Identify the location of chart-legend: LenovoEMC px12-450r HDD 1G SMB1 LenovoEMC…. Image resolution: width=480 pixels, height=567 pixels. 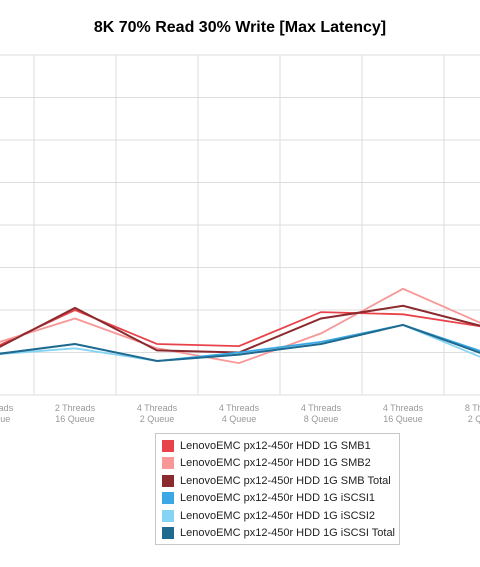
(277, 489).